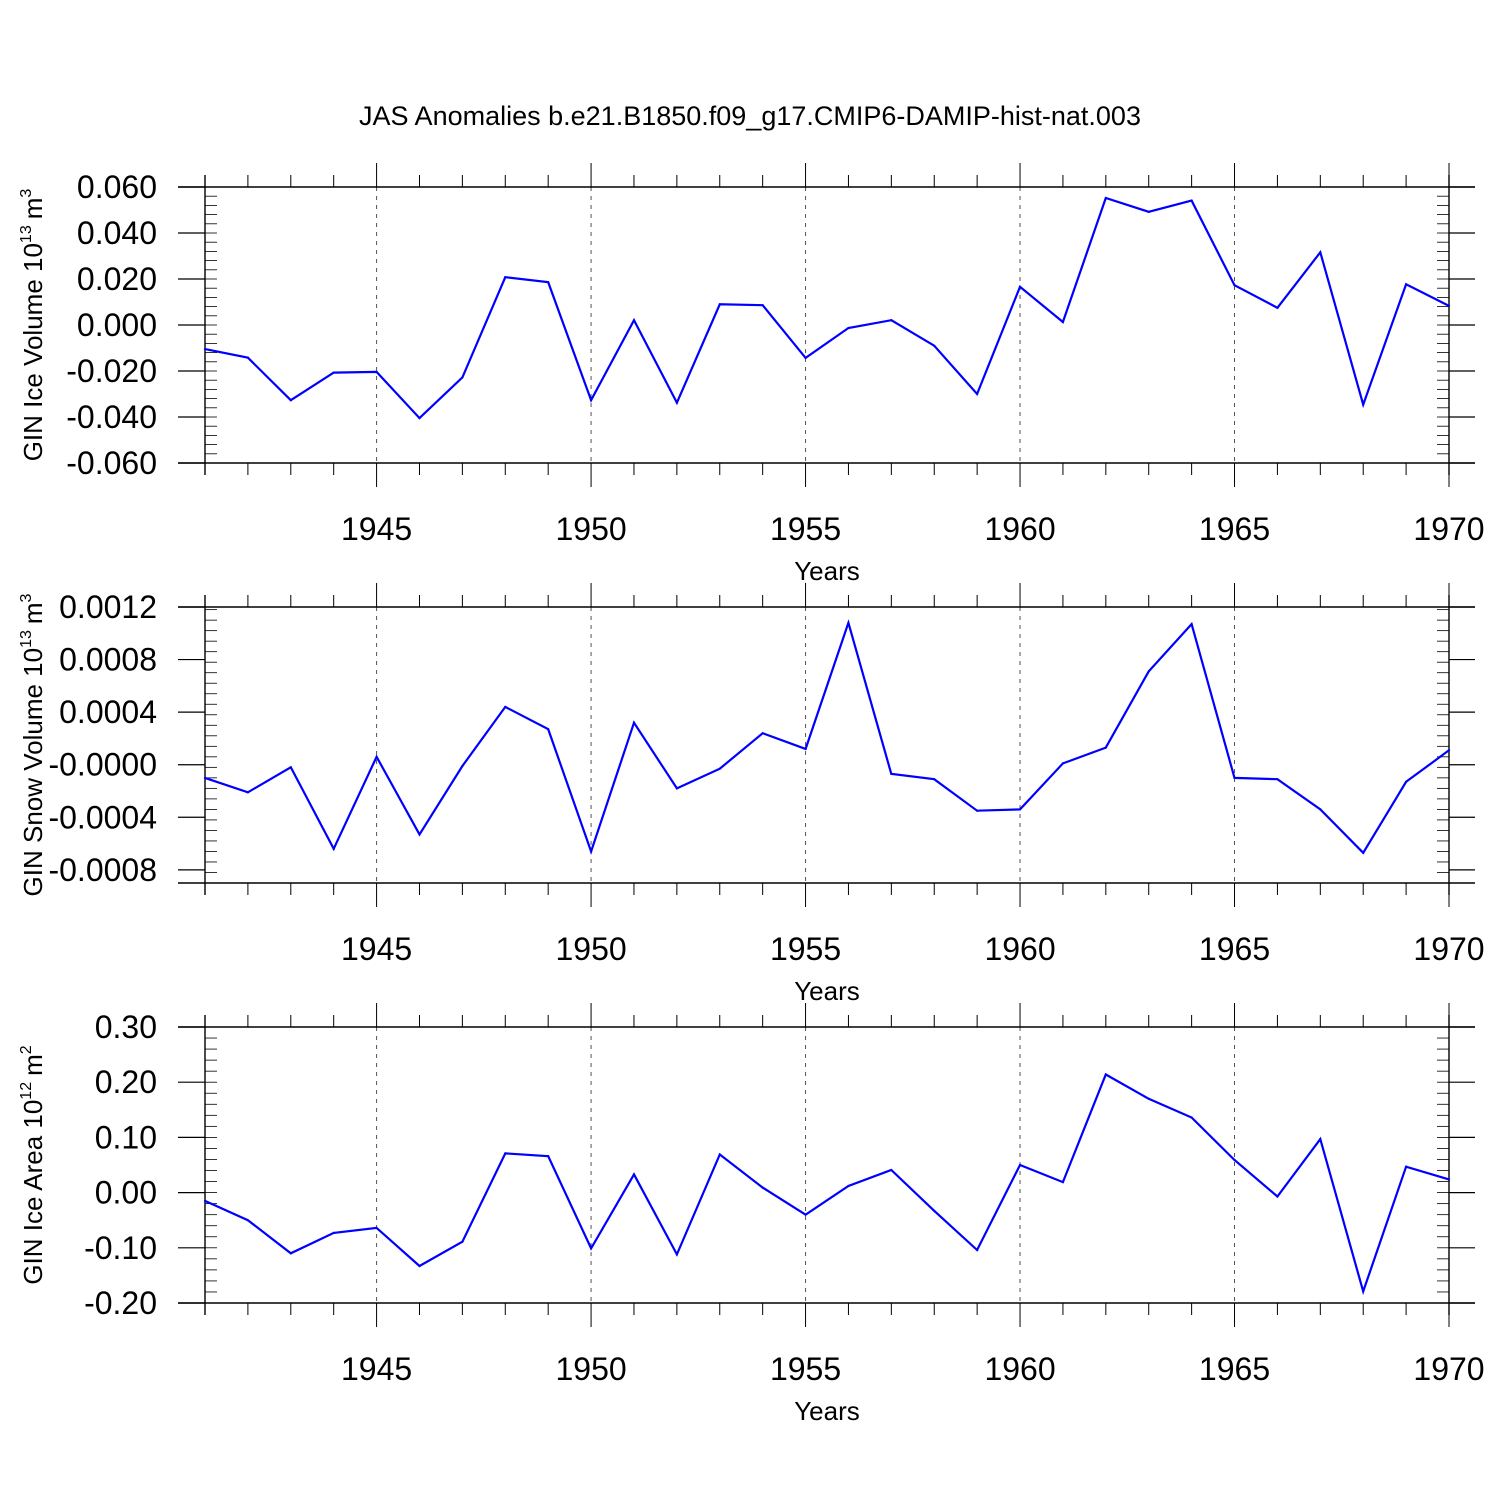  I want to click on y-axis-label: GIN Ice Volume 1013 m3, so click(33, 325).